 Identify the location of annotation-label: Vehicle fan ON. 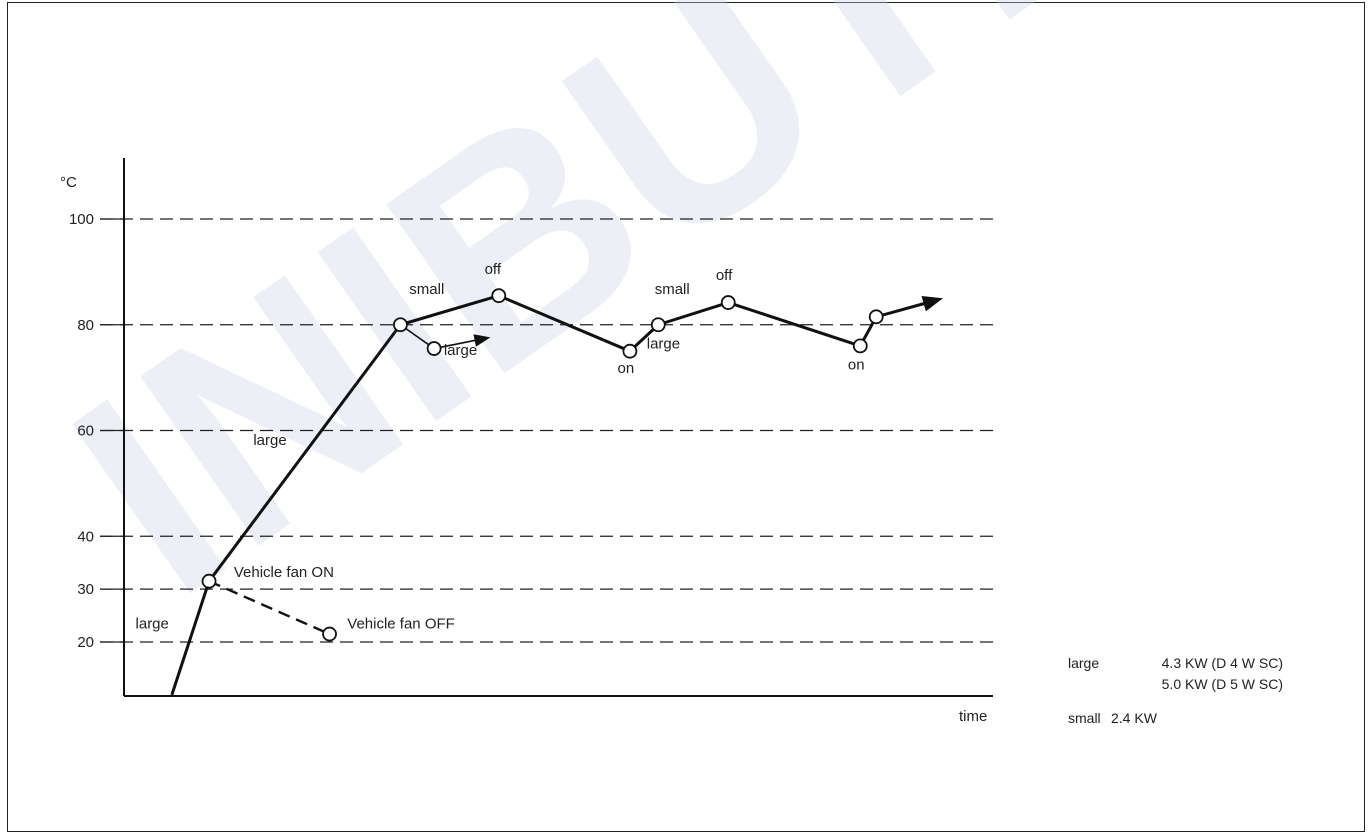
(284, 572).